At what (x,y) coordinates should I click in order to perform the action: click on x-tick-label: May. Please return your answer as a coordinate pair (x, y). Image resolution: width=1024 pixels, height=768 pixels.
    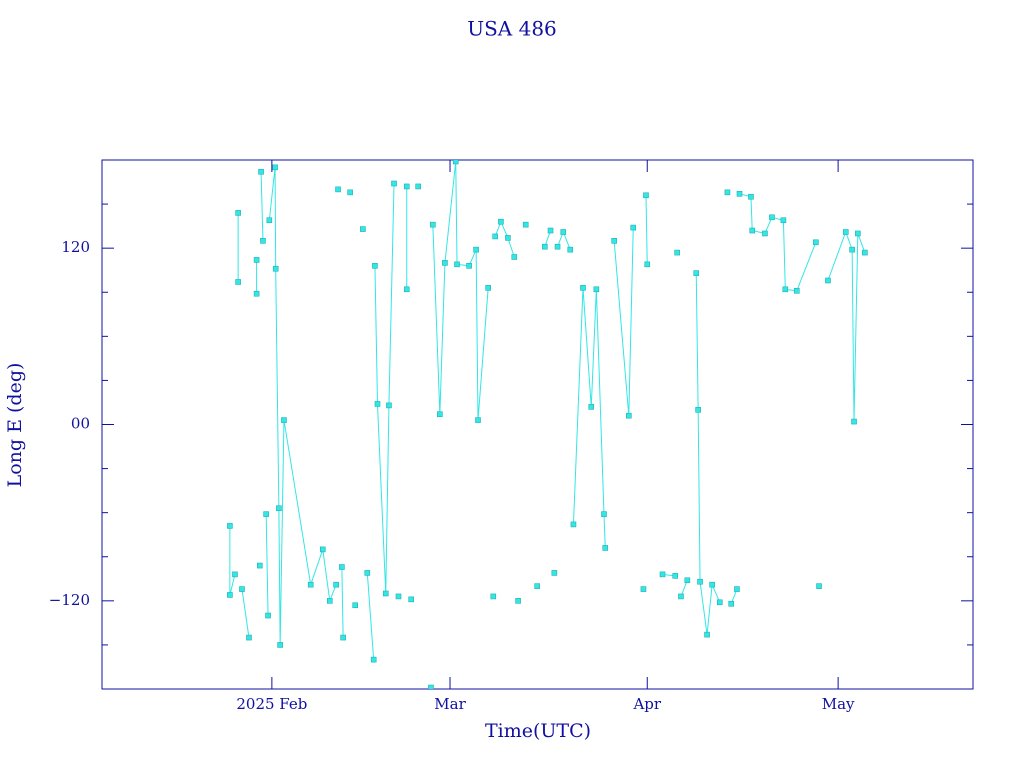
    Looking at the image, I should click on (838, 704).